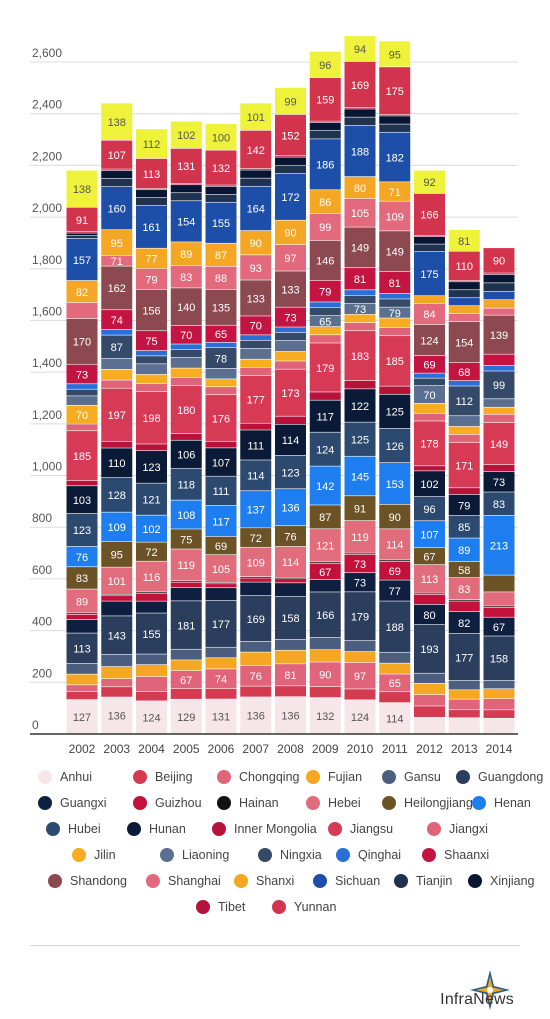  What do you see at coordinates (221, 256) in the screenshot?
I see `data-label: 87` at bounding box center [221, 256].